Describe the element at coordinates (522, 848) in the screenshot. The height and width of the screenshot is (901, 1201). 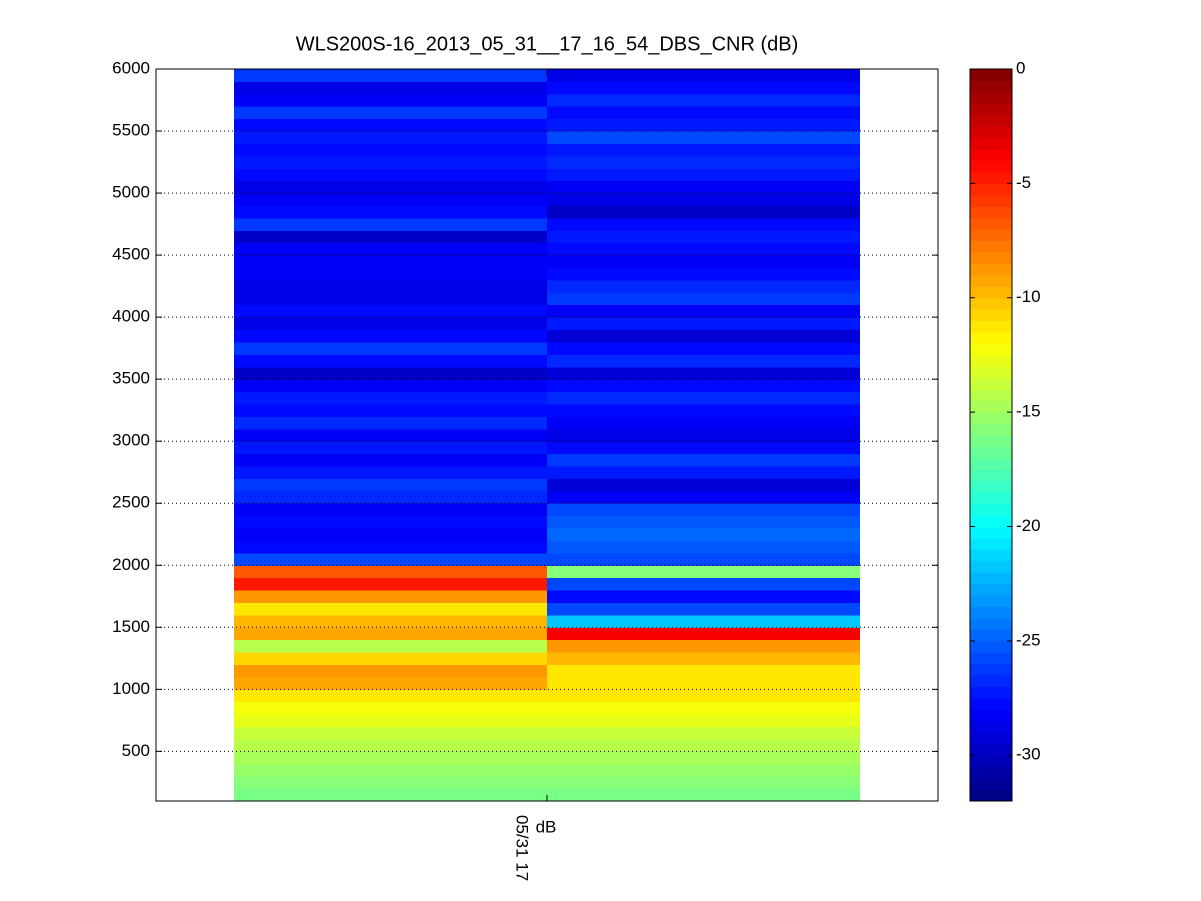
I see `x-tick-label: 05/31 17` at that location.